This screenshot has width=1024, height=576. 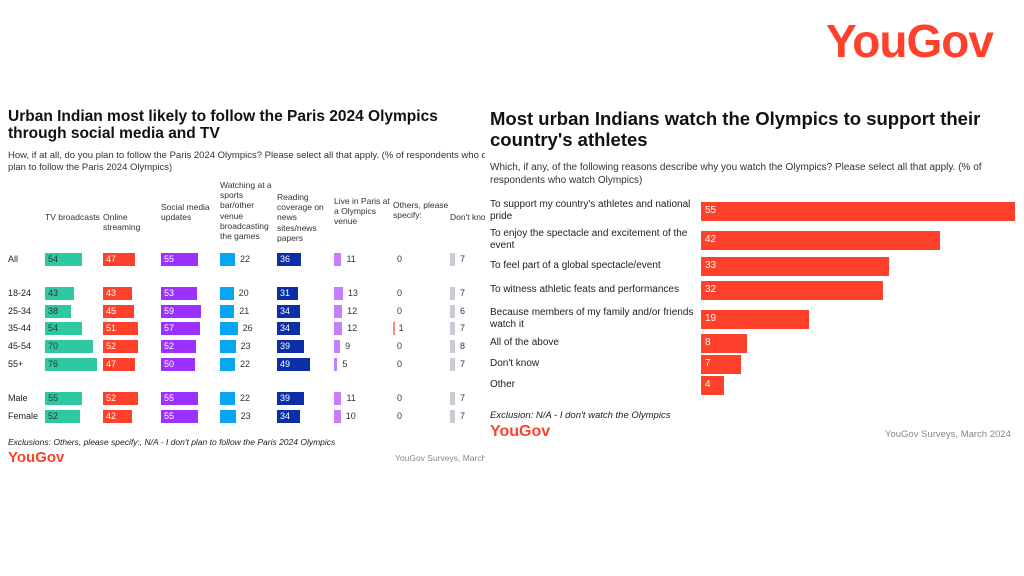 What do you see at coordinates (350, 416) in the screenshot?
I see `value-label: 10` at bounding box center [350, 416].